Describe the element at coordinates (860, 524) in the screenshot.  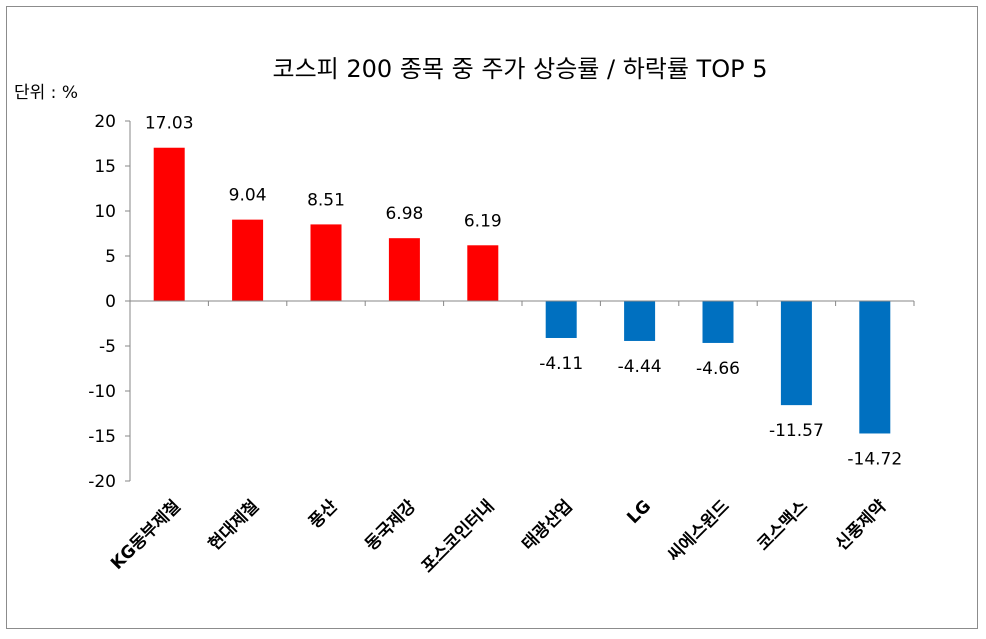
I see `category-label: 신풍제약` at that location.